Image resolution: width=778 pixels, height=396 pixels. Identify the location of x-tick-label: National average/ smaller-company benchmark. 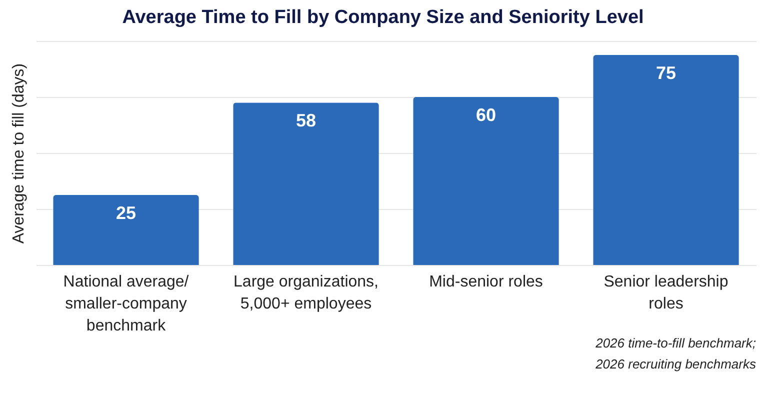
(126, 304).